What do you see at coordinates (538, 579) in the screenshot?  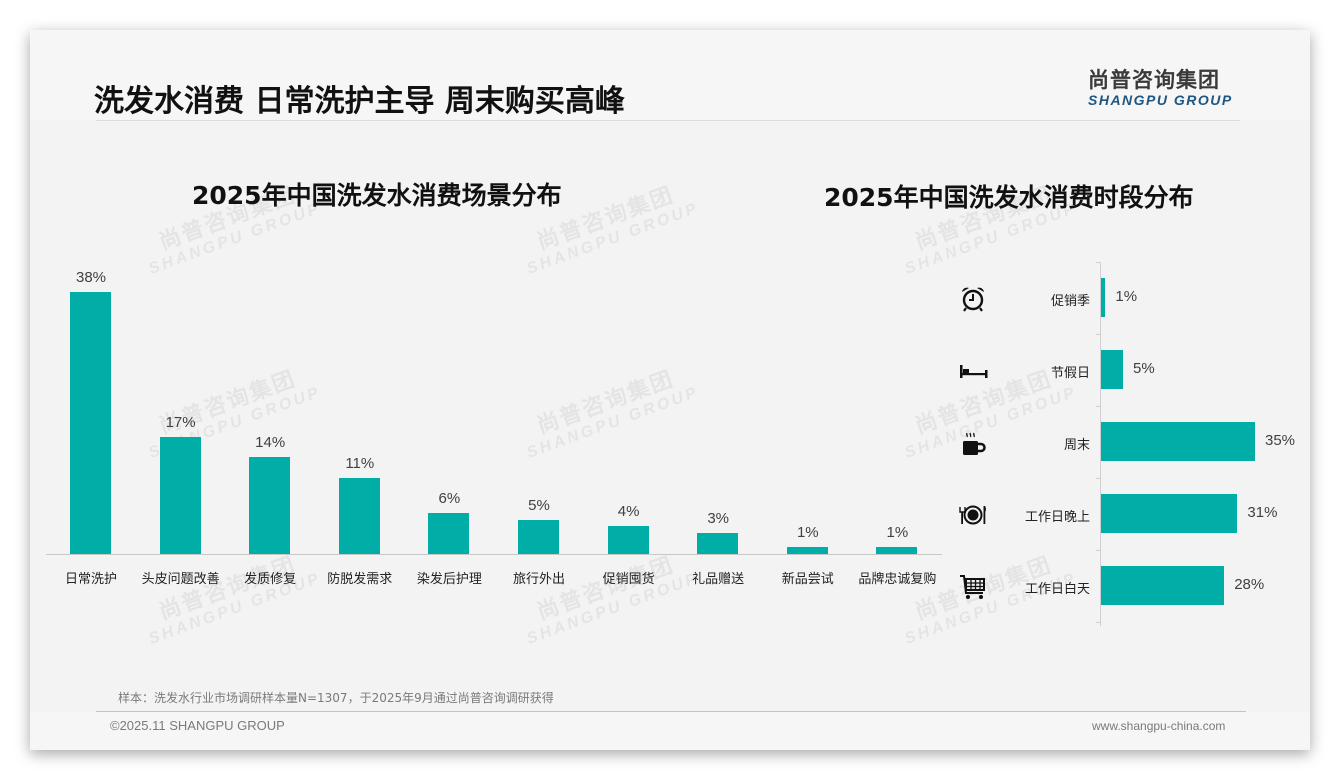 I see `column-category-label: 旅行外出` at bounding box center [538, 579].